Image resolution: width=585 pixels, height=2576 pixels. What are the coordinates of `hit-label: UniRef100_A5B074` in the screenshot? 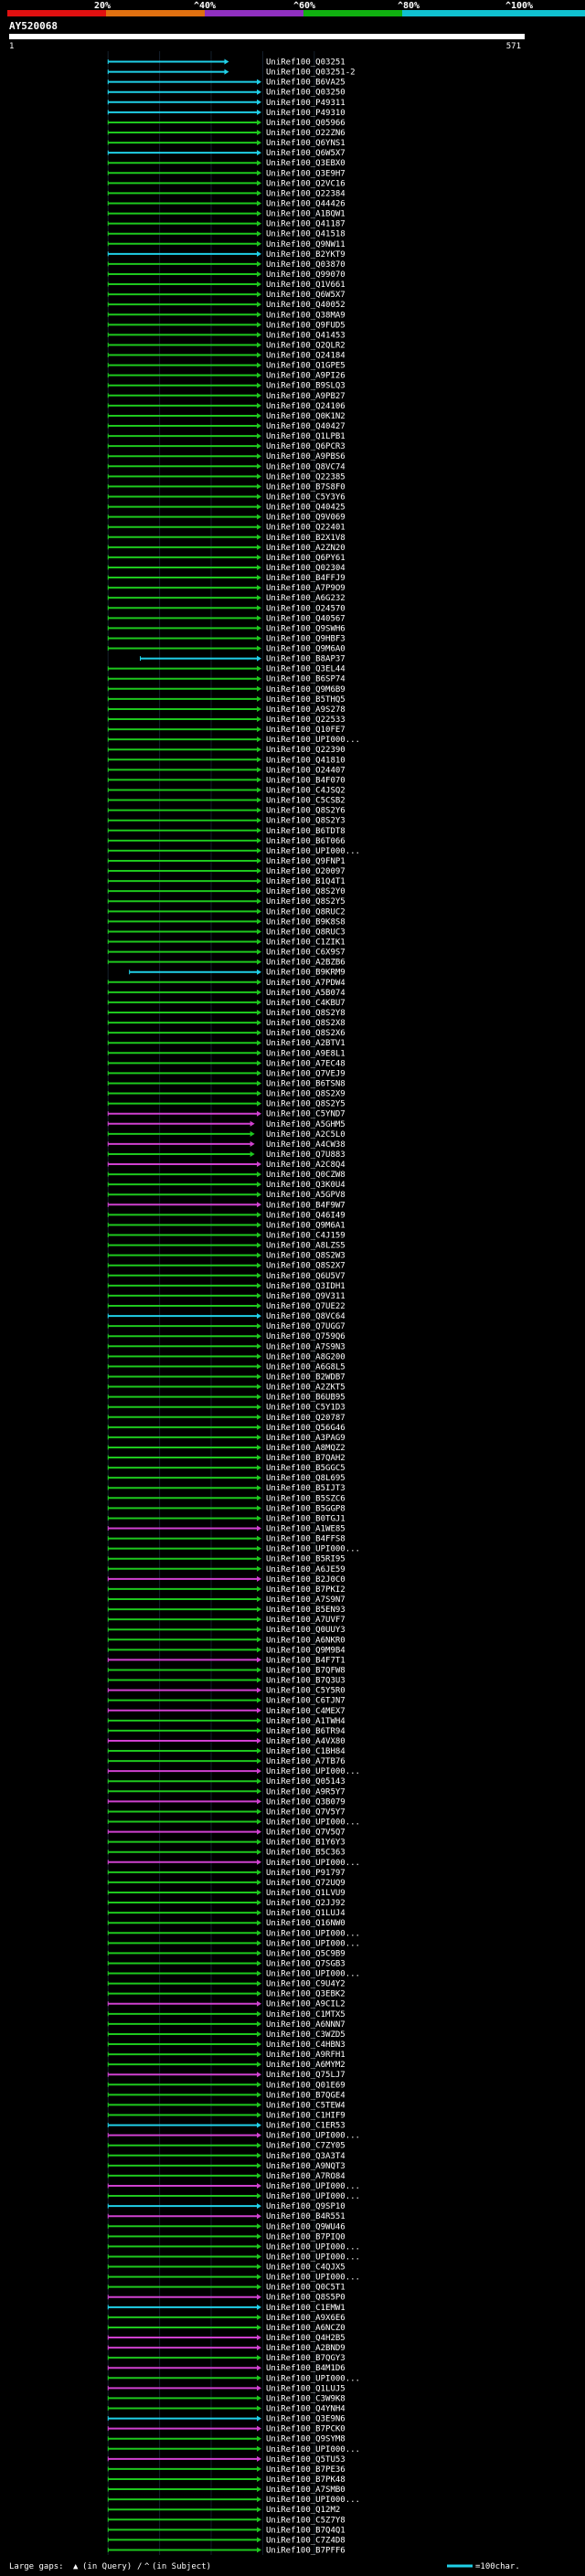 It's located at (306, 993).